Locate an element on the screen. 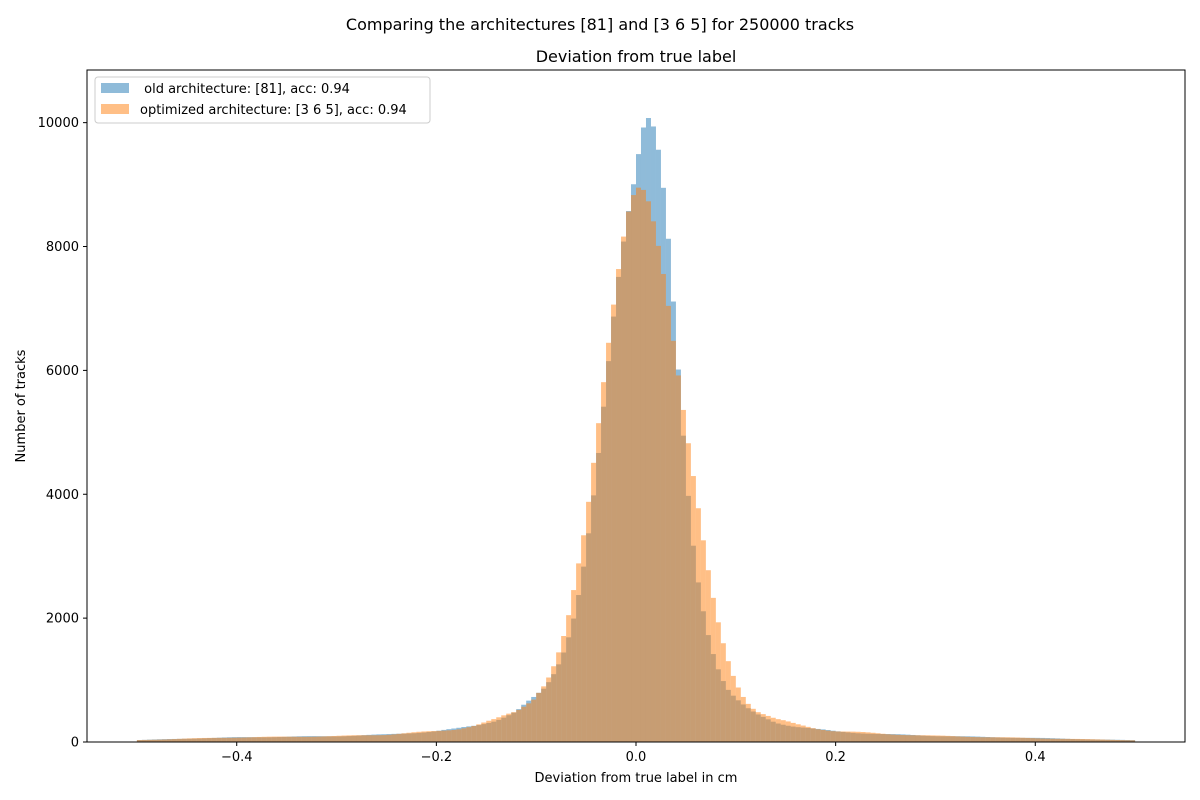 Image resolution: width=1200 pixels, height=800 pixels. x-tick-label: 0.0 is located at coordinates (636, 757).